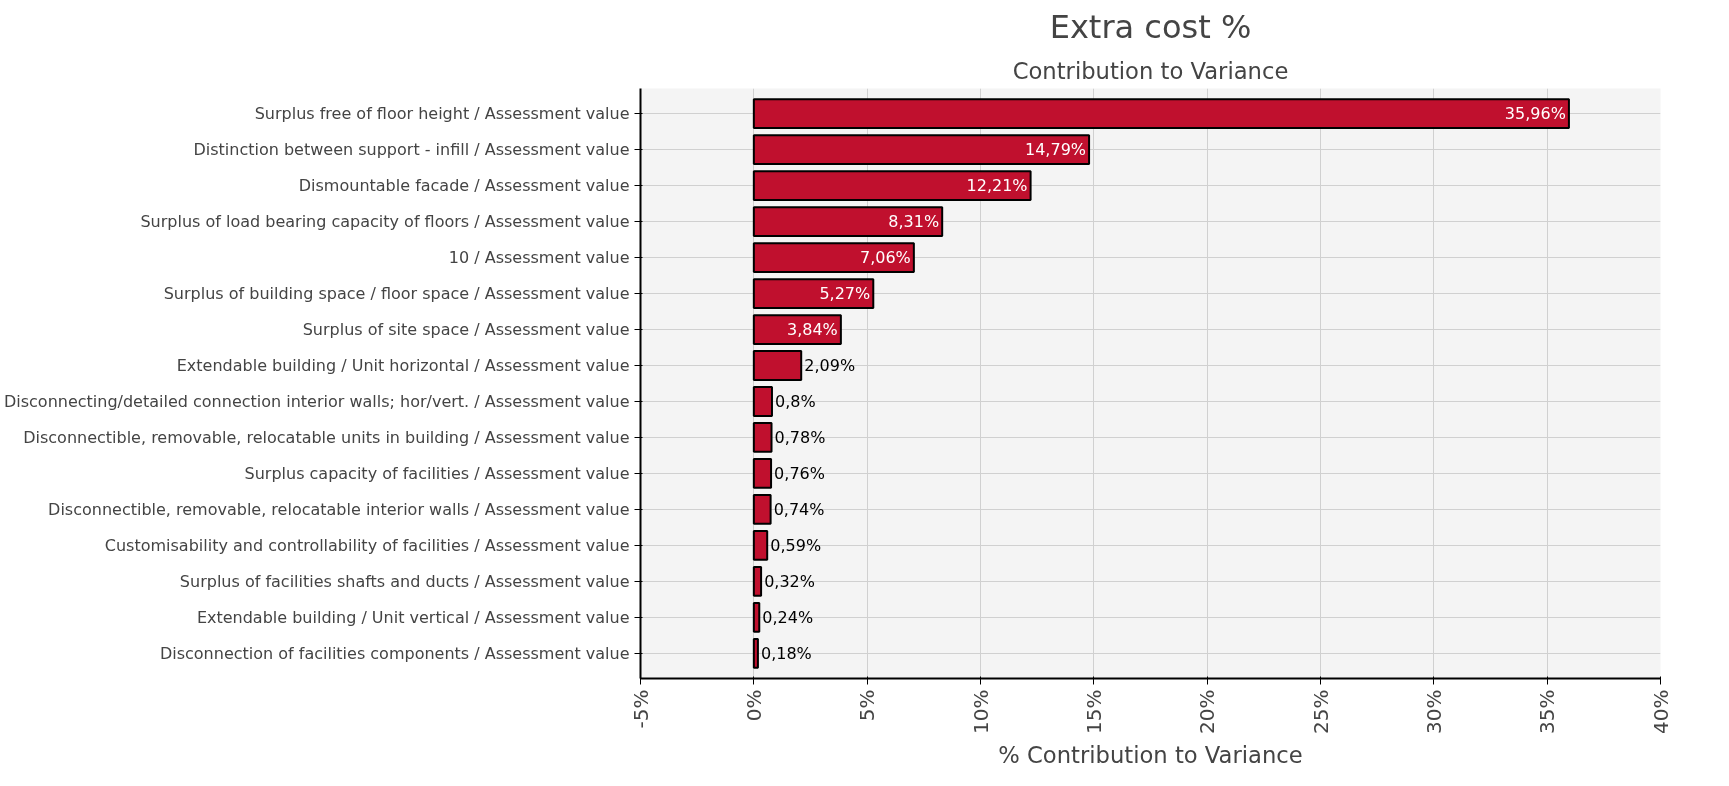 The image size is (1729, 786). What do you see at coordinates (640, 709) in the screenshot?
I see `x-tick-label: -5%` at bounding box center [640, 709].